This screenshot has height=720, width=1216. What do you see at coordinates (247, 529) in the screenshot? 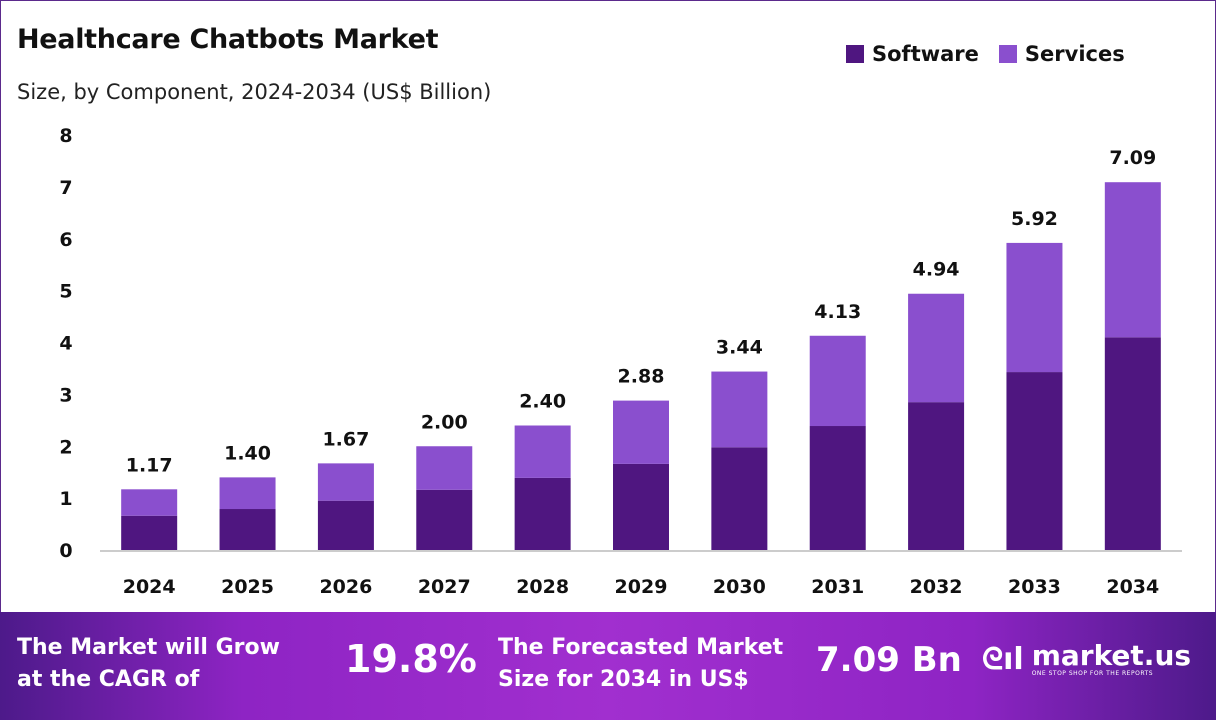
I see `bar-software-2025` at bounding box center [247, 529].